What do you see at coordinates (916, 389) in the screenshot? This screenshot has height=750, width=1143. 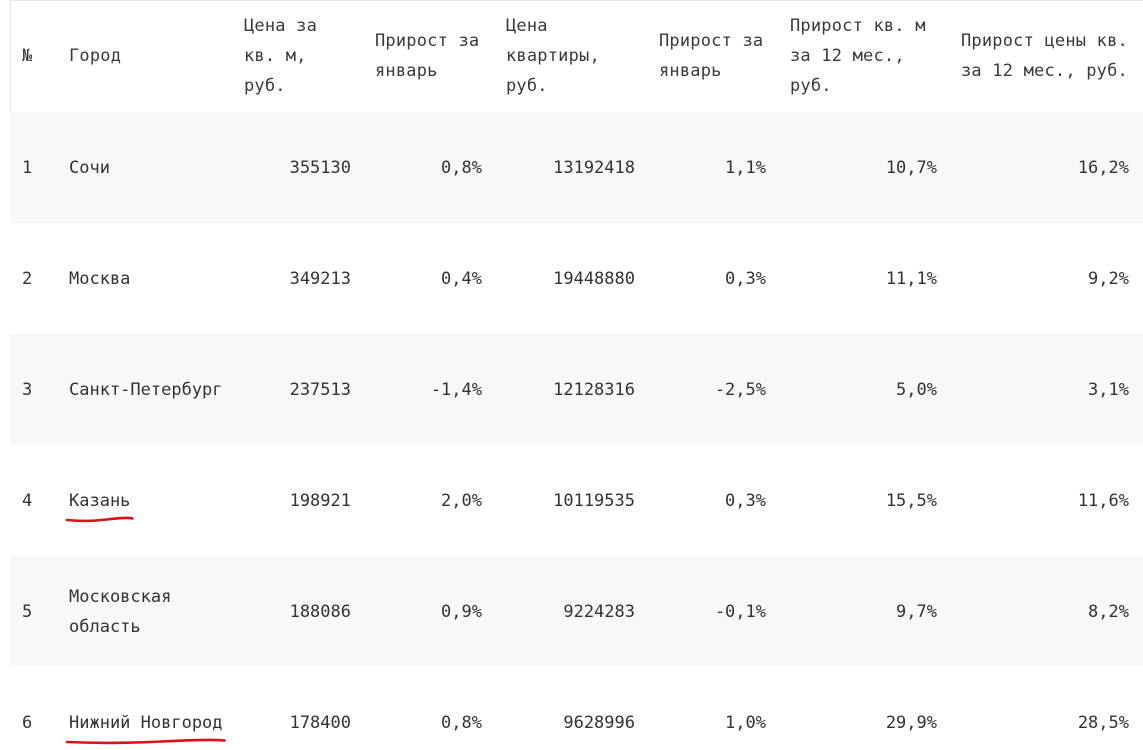 I see `cell-growth-12m-sqm: 5,0%` at bounding box center [916, 389].